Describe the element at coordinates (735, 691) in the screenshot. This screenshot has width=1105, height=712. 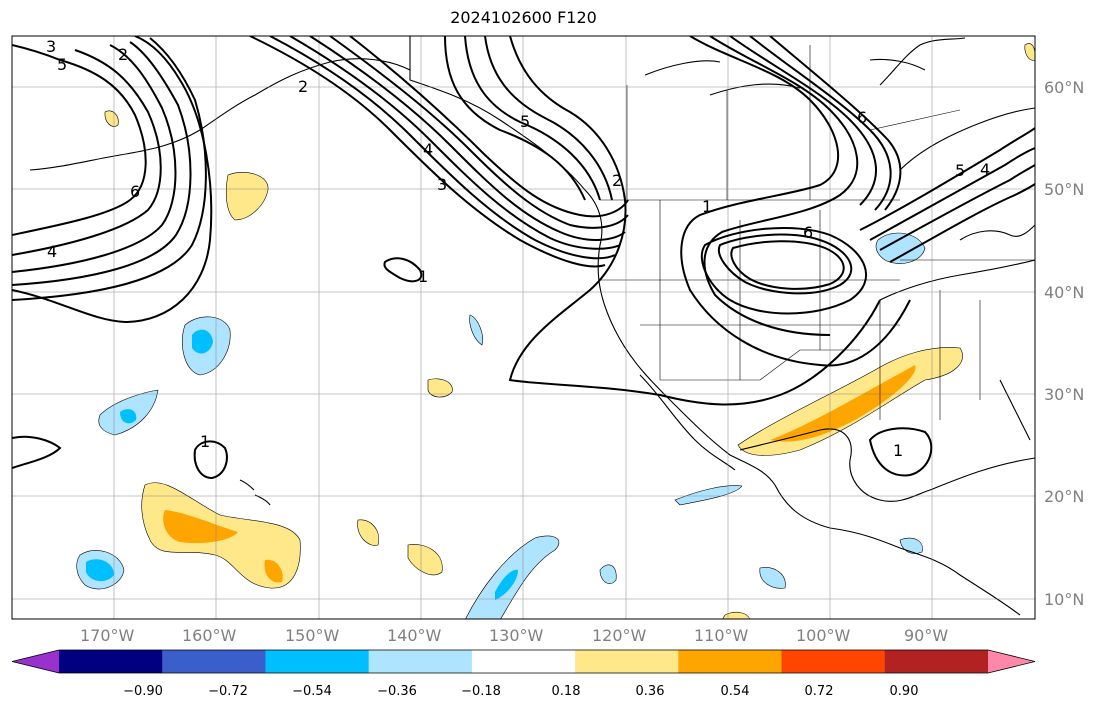
I see `colorbar-tick: 0.54` at that location.